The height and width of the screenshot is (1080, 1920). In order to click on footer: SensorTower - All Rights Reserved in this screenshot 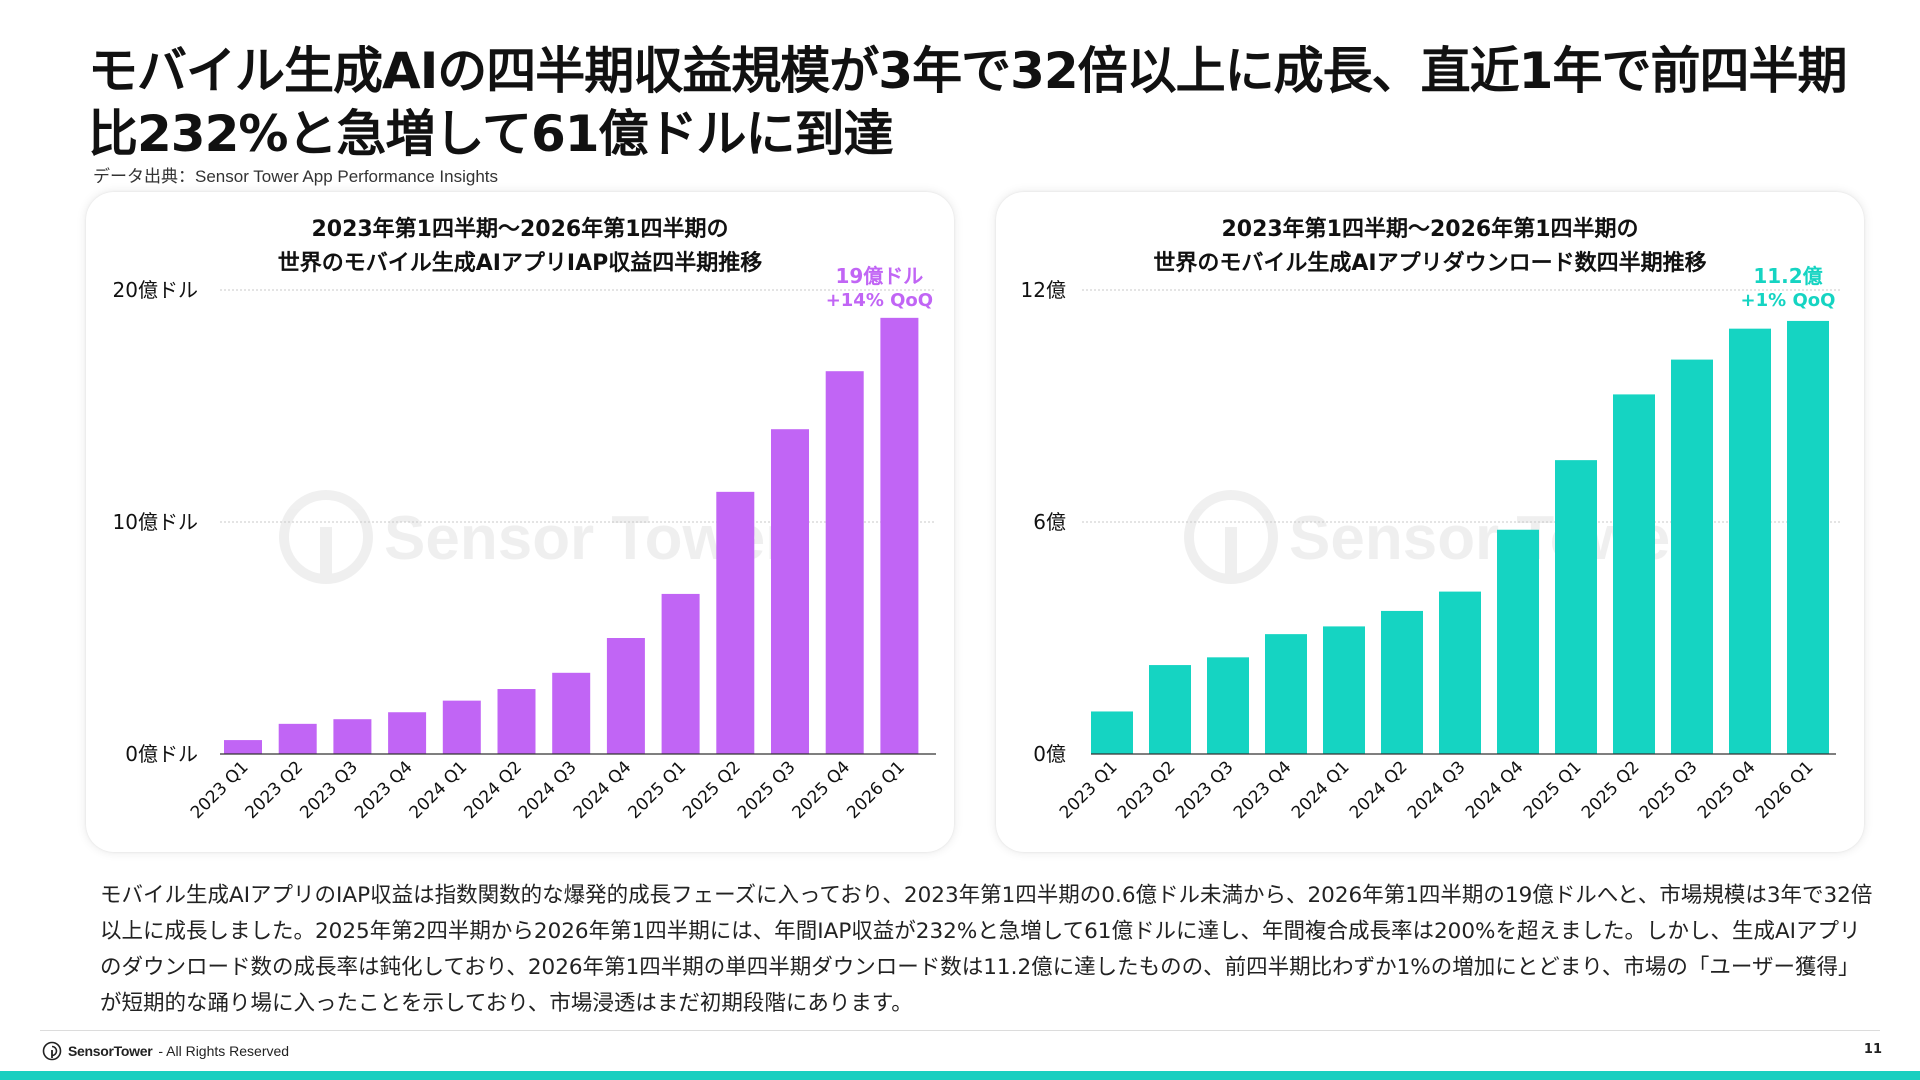, I will do `click(165, 1051)`.